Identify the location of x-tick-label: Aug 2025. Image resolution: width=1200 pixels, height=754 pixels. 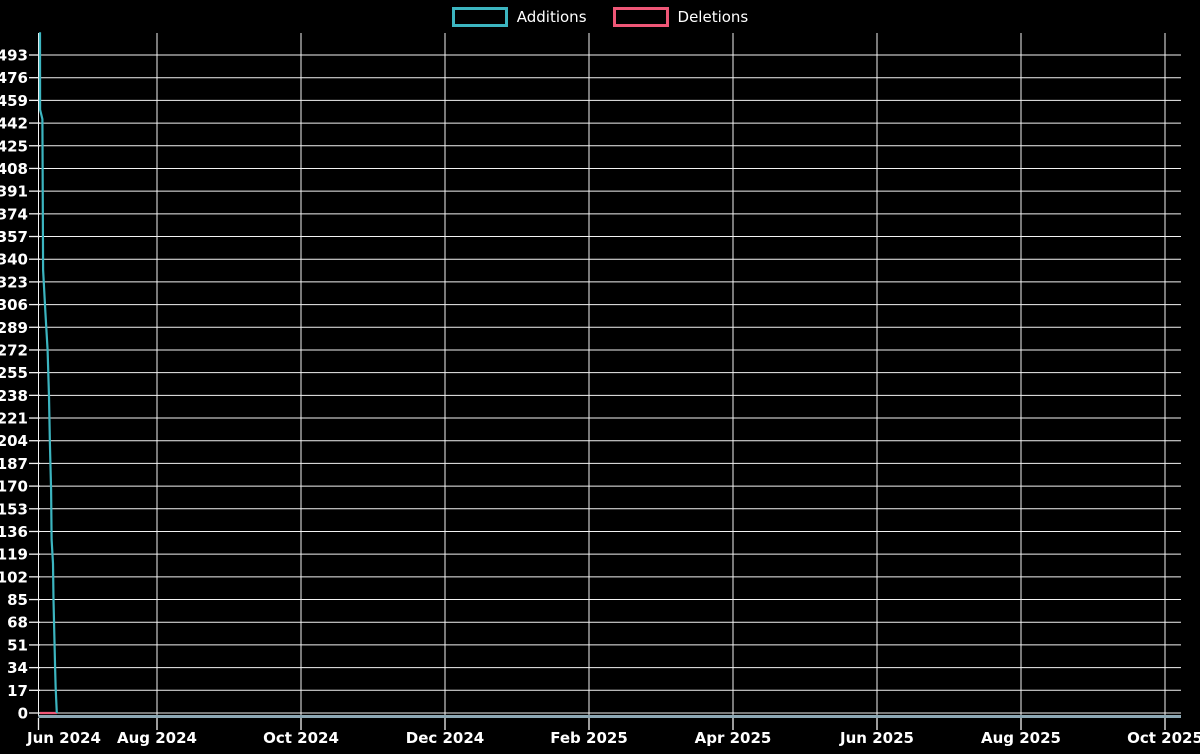
(1021, 738).